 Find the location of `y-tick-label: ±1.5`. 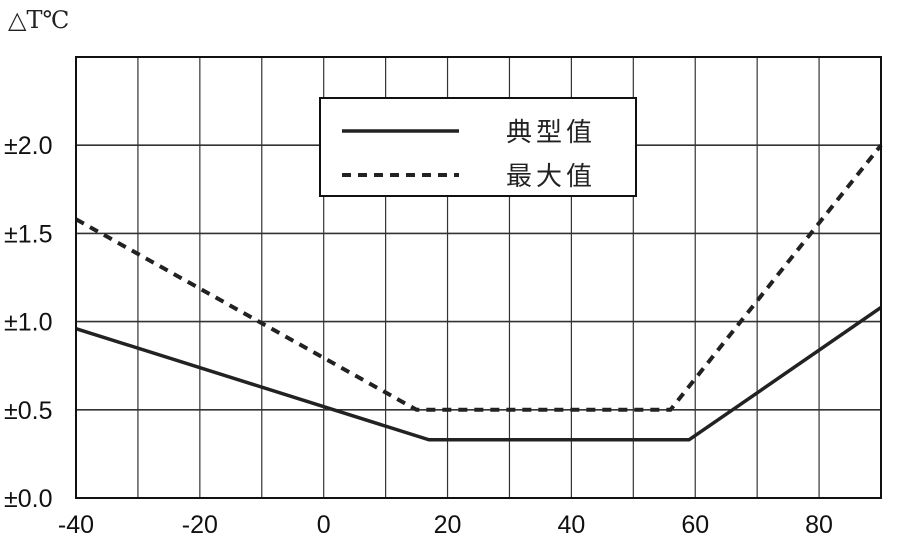

y-tick-label: ±1.5 is located at coordinates (28, 234).